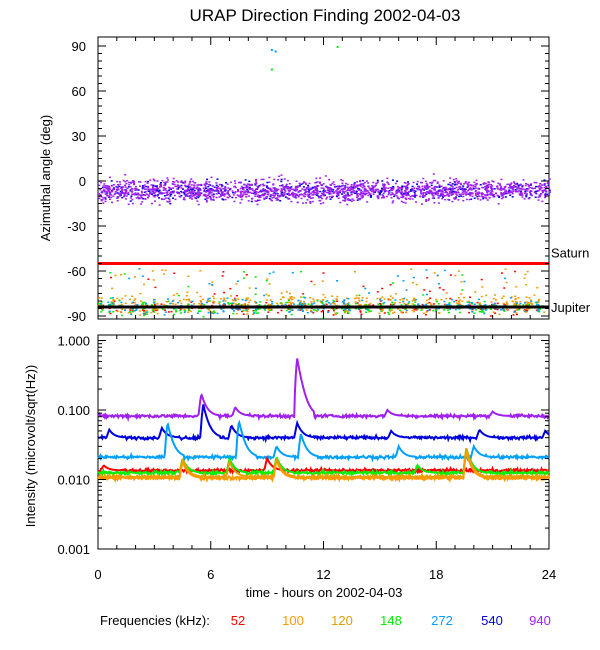 Image resolution: width=600 pixels, height=650 pixels. What do you see at coordinates (76, 316) in the screenshot?
I see `y-tick-label: -90` at bounding box center [76, 316].